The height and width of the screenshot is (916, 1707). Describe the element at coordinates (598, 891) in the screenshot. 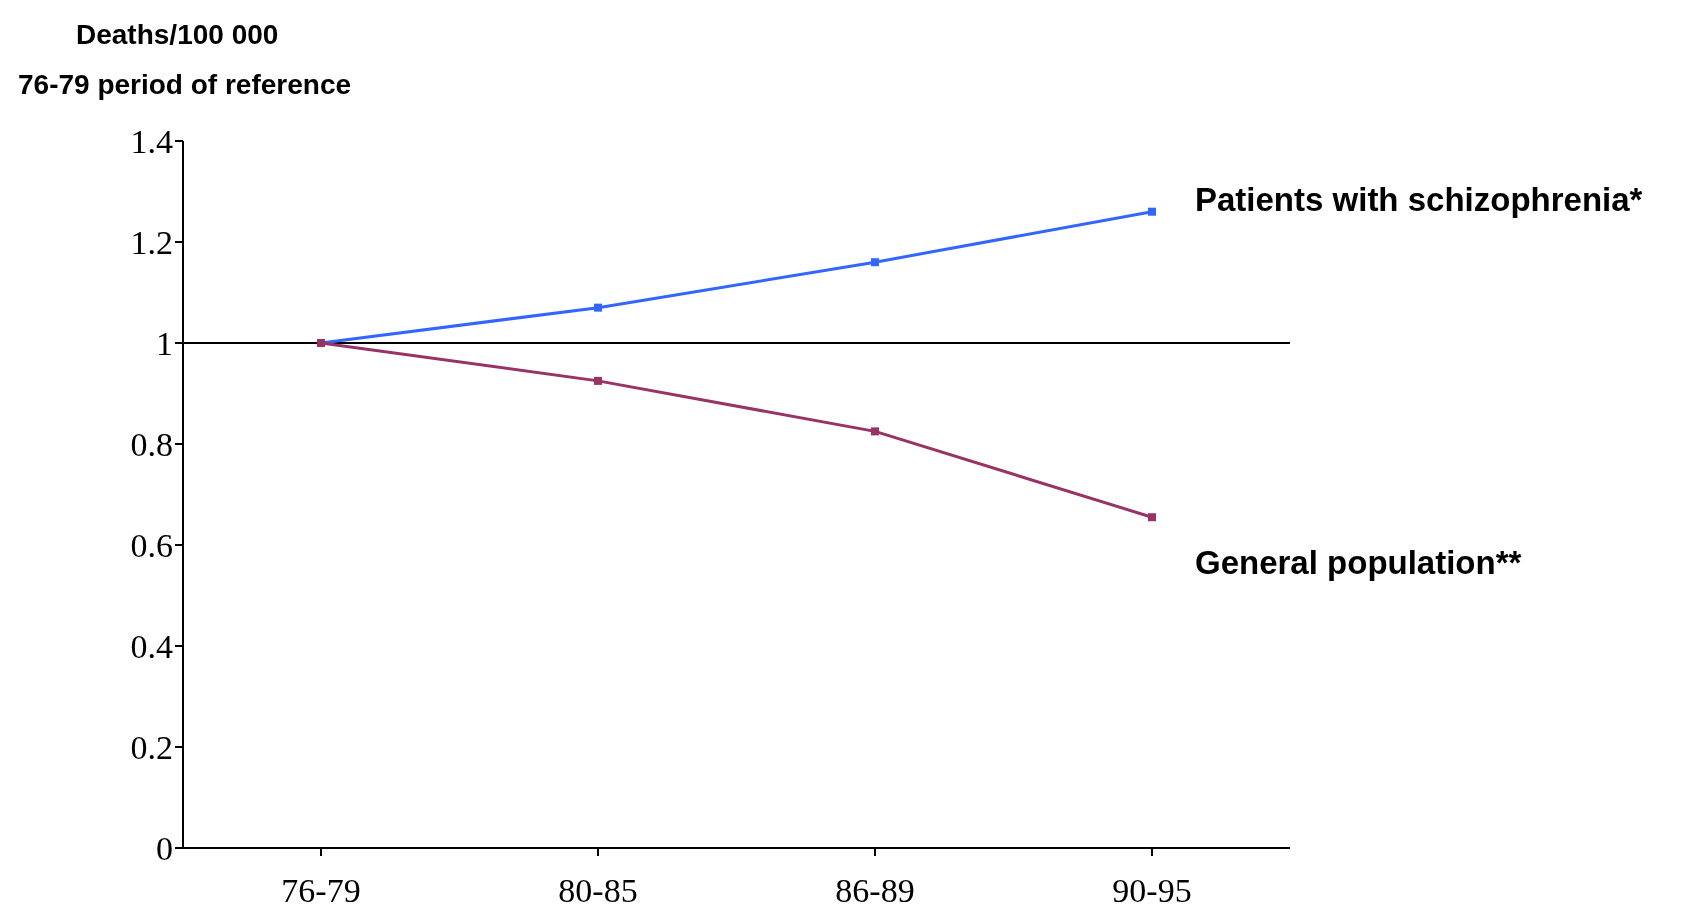

I see `x-tick-label: 80-85` at that location.